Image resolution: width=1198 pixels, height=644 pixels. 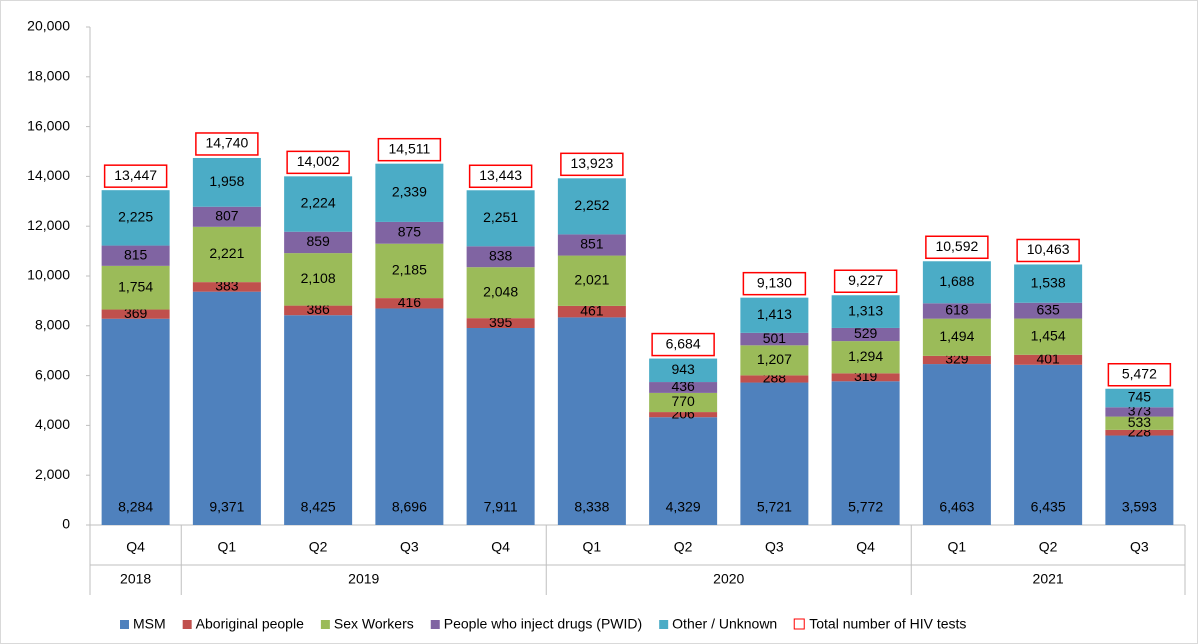 What do you see at coordinates (501, 507) in the screenshot?
I see `data-label: 7,911` at bounding box center [501, 507].